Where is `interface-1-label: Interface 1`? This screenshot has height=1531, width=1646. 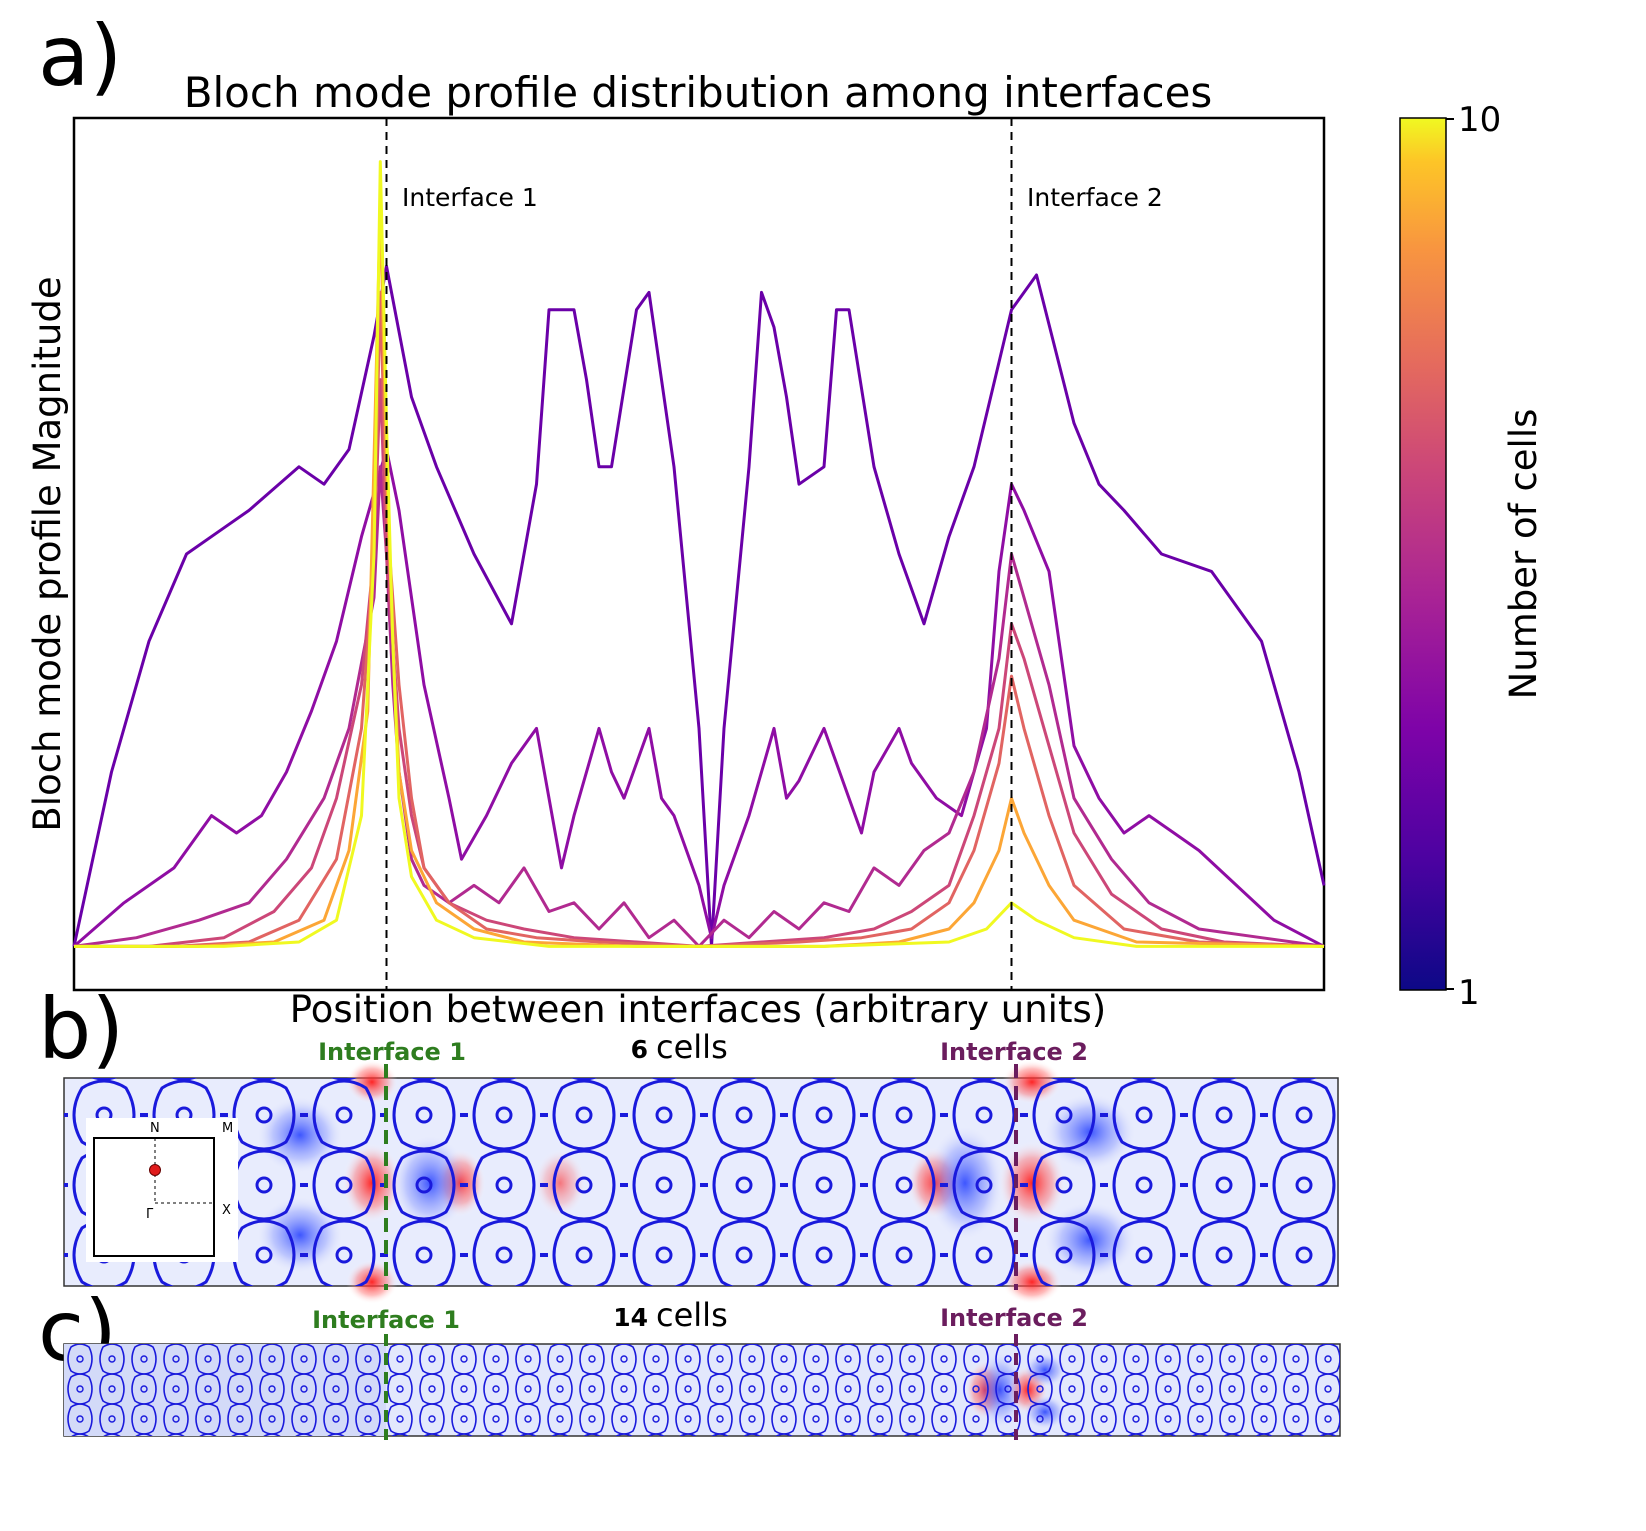
interface-1-label: Interface 1 is located at coordinates (470, 197).